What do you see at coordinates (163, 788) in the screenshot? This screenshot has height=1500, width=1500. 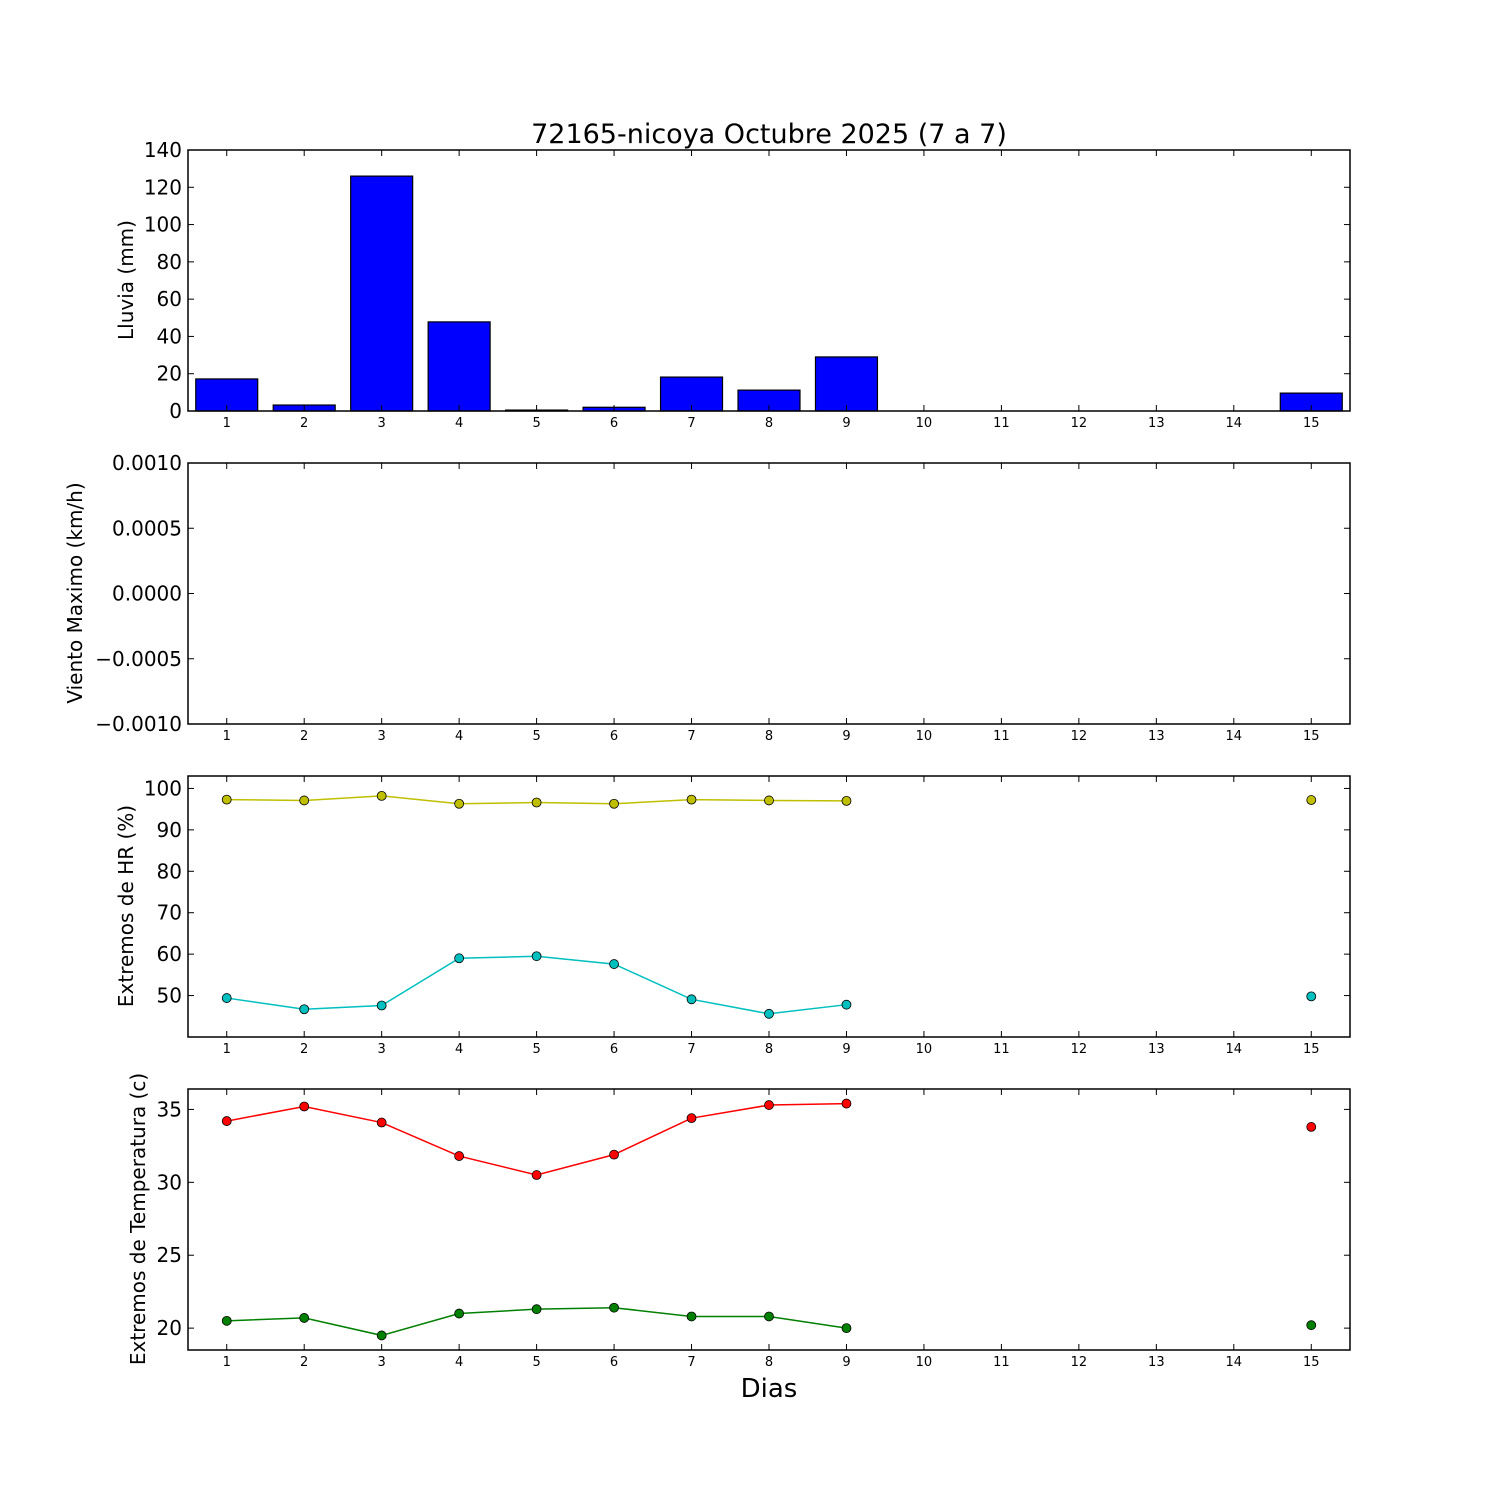 I see `y-tick-label: 100` at bounding box center [163, 788].